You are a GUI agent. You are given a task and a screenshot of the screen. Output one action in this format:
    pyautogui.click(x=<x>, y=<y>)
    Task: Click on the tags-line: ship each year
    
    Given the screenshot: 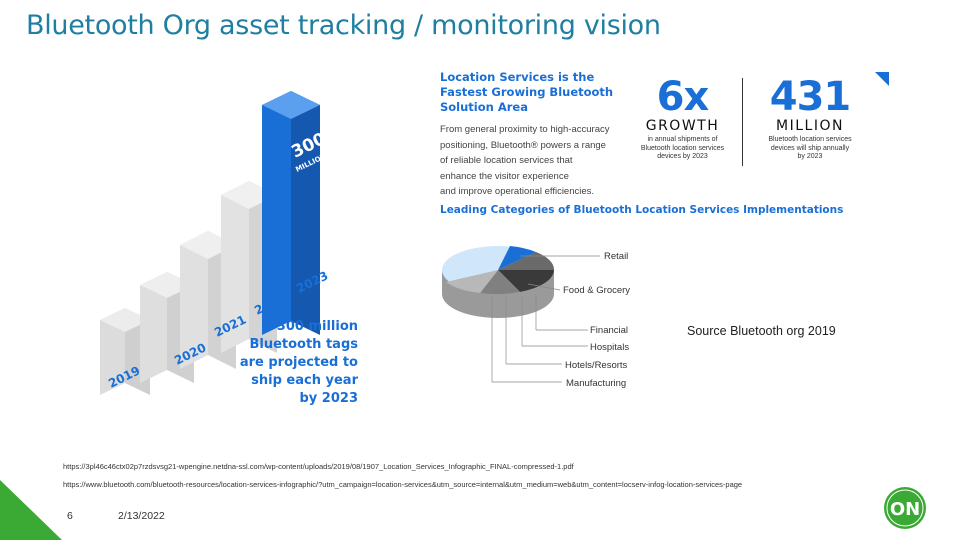 What is the action you would take?
    pyautogui.click(x=304, y=380)
    